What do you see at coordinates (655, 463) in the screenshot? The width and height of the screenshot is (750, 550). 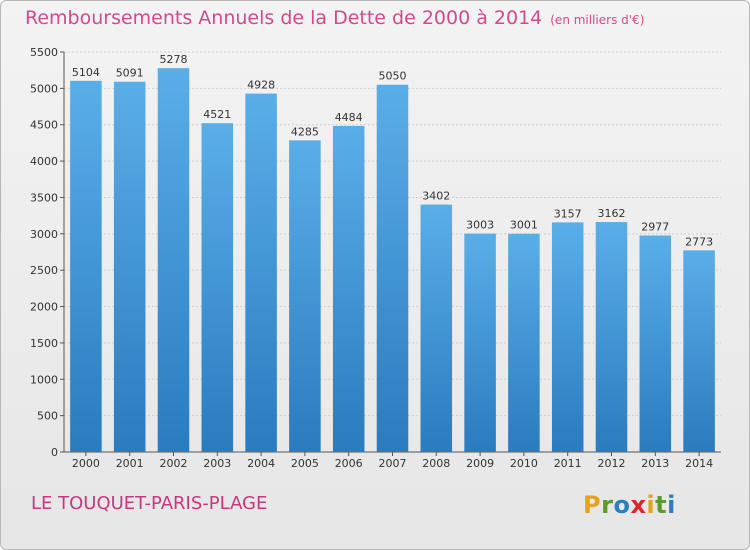 I see `x-tick-label-2013: 2013` at bounding box center [655, 463].